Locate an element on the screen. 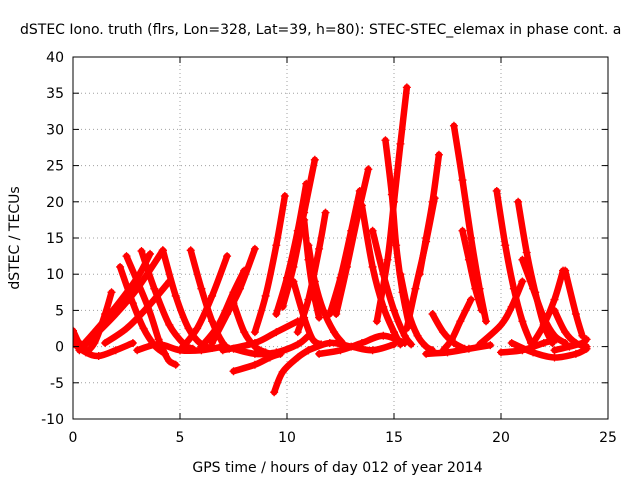 The height and width of the screenshot is (480, 640). x-axis-label: GPS time / hours of day 012 of year 2014 is located at coordinates (337, 468).